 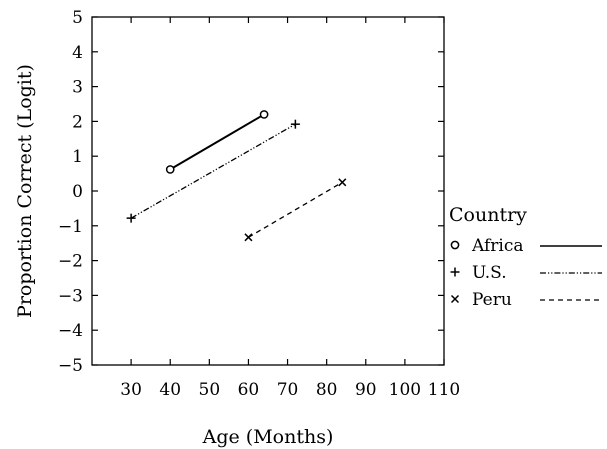 What do you see at coordinates (455, 299) in the screenshot?
I see `legend-marker-peru` at bounding box center [455, 299].